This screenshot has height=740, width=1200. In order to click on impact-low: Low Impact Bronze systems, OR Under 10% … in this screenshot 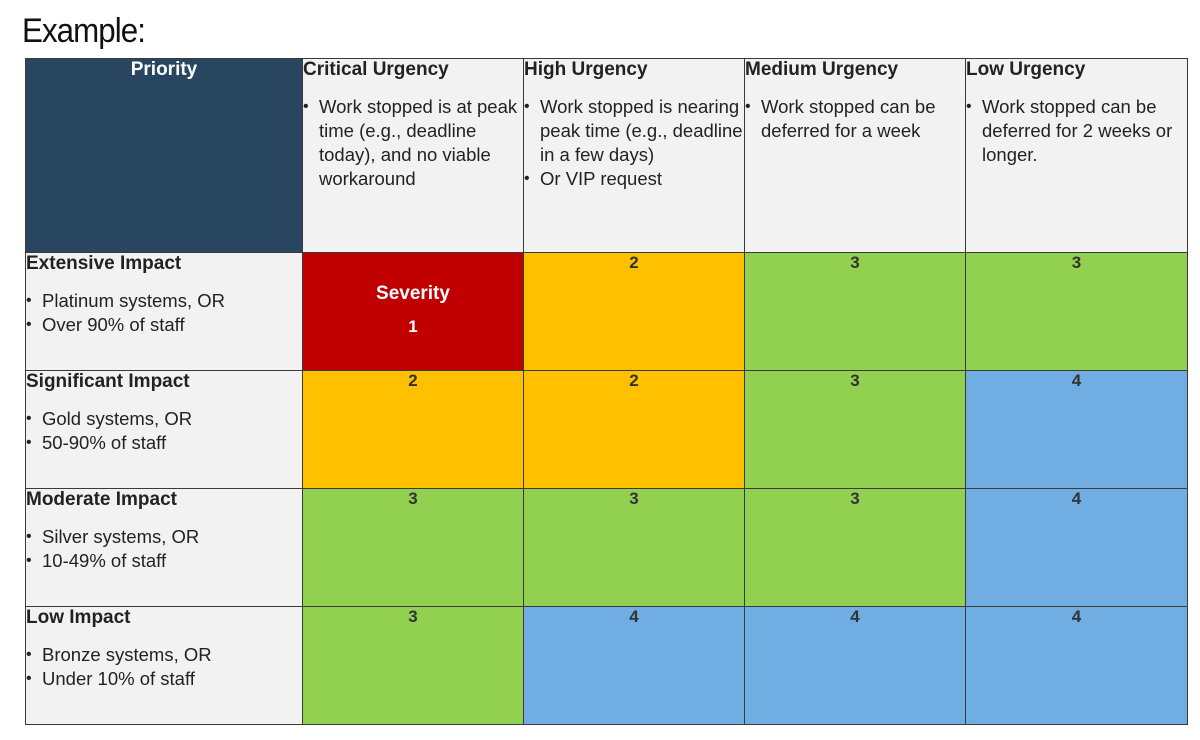, I will do `click(164, 665)`.